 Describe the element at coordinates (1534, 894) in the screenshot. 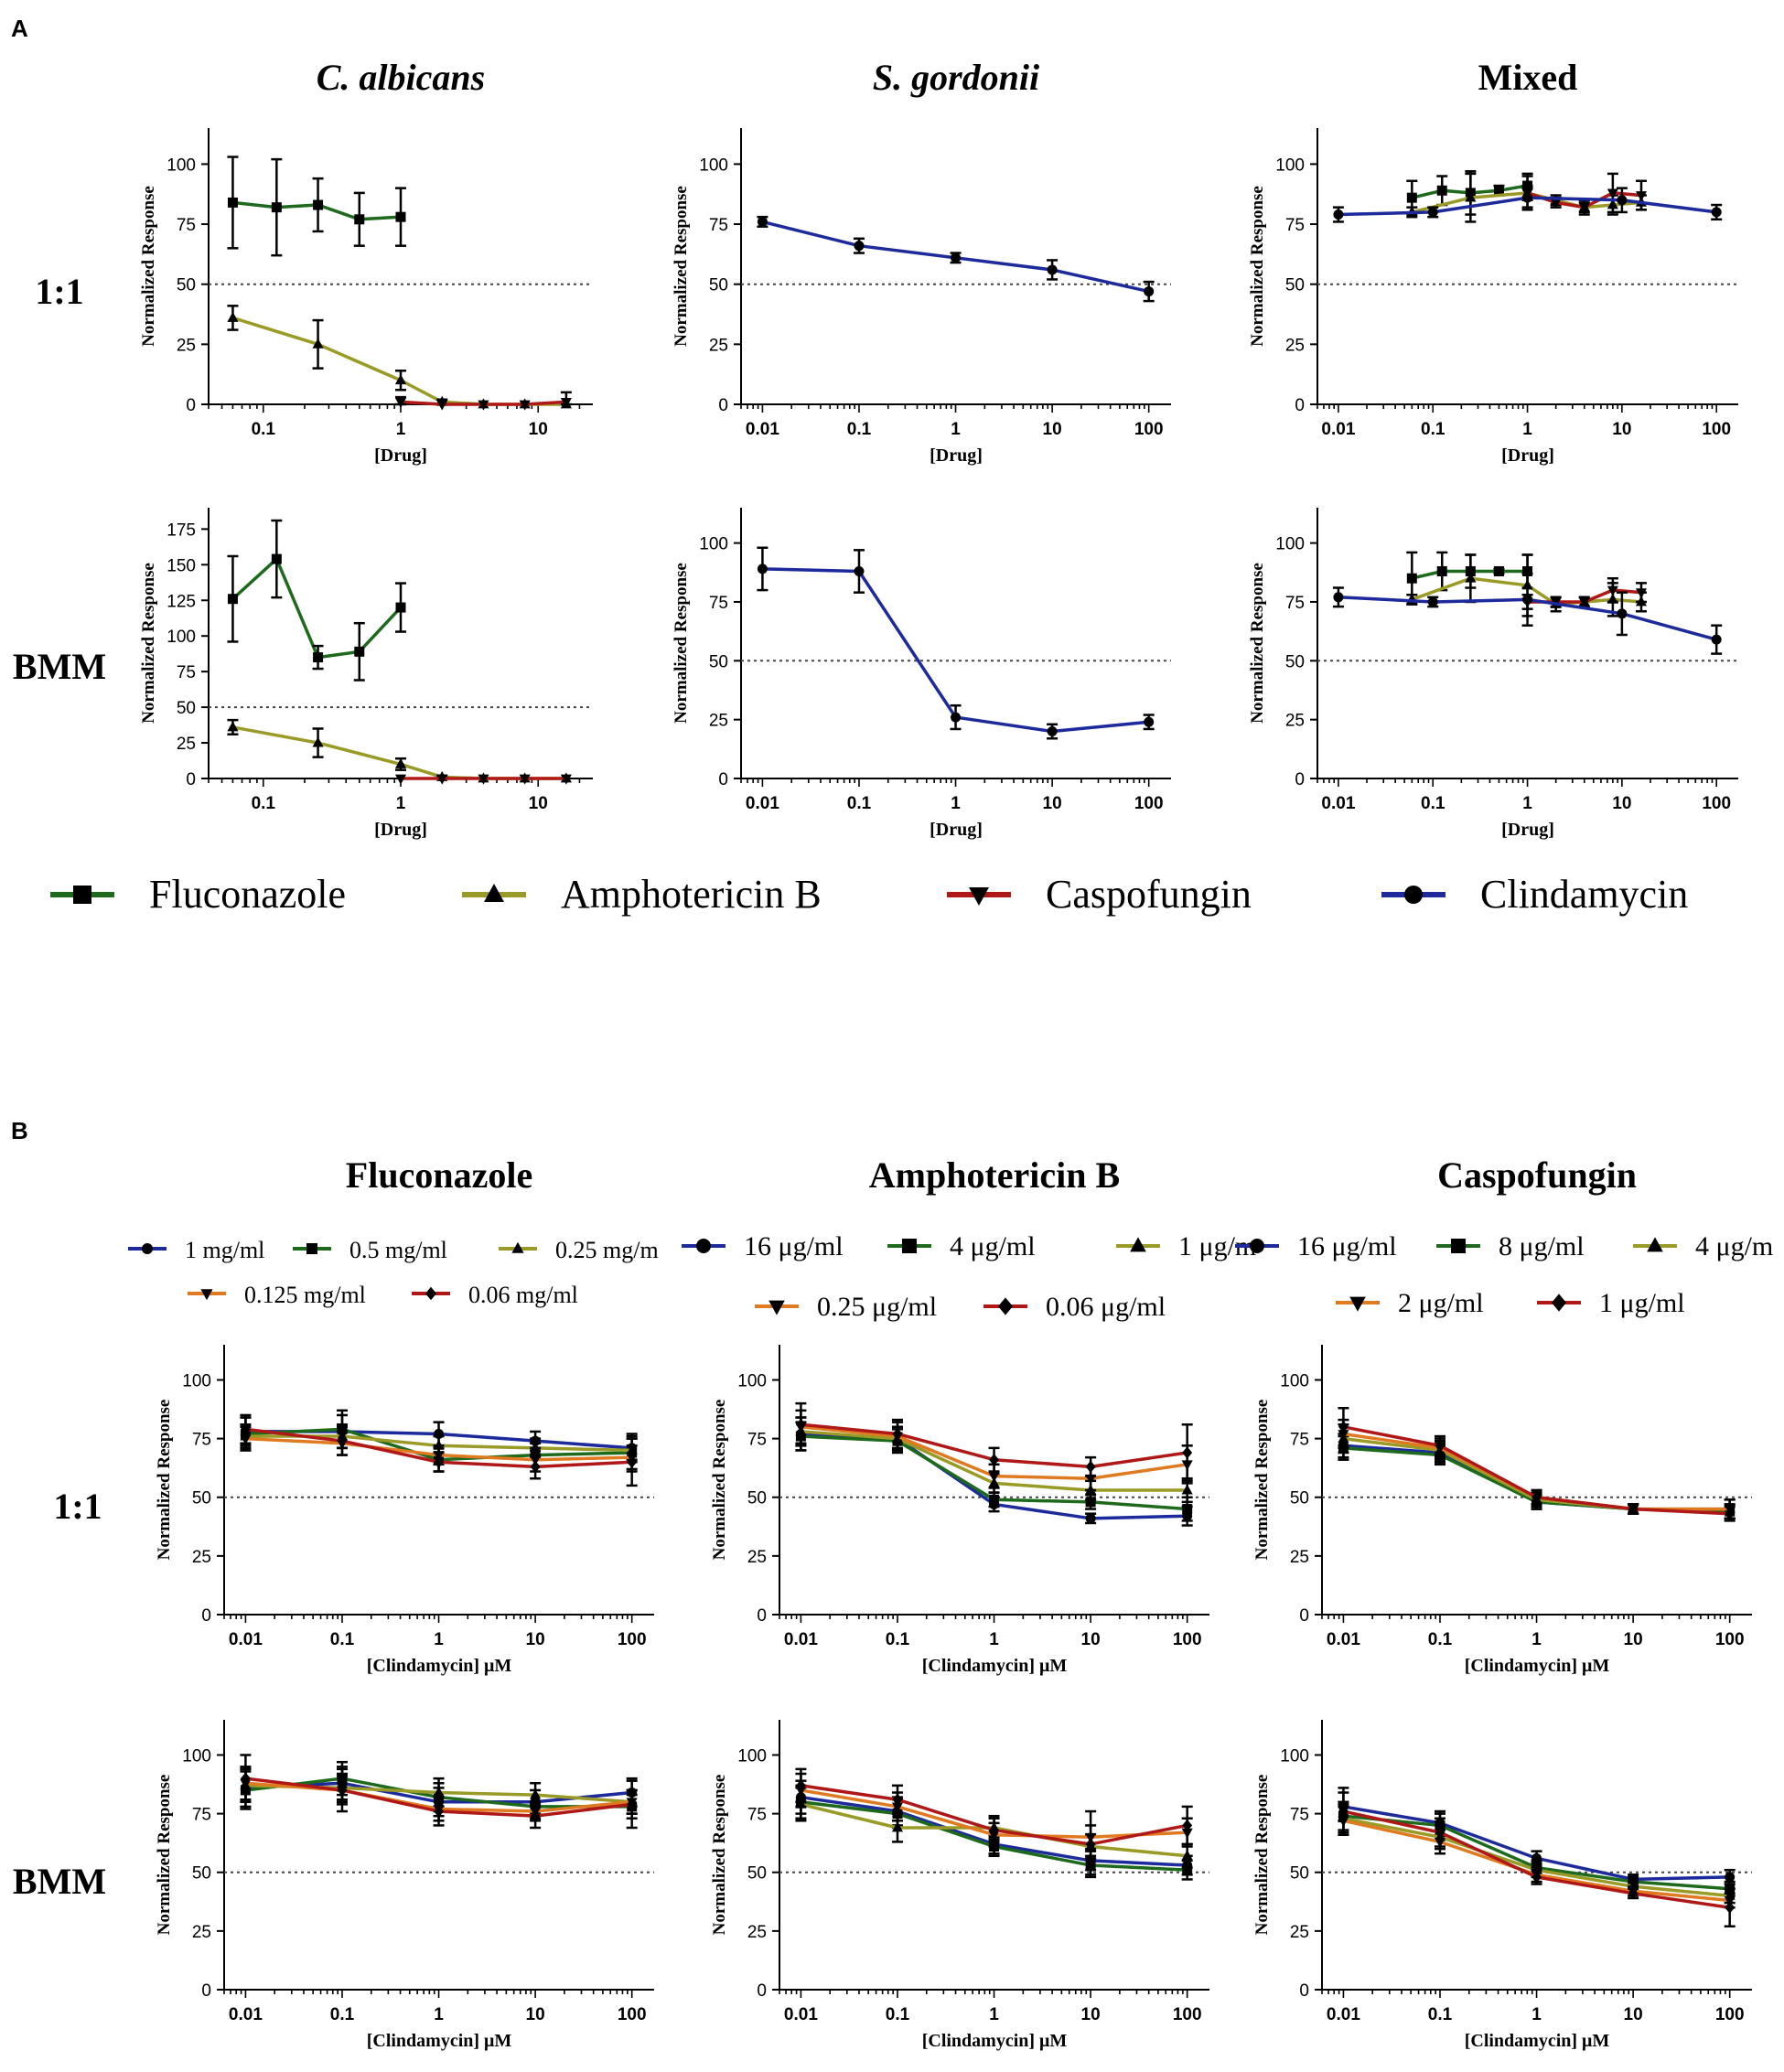

I see `legend-item: Clindamycin` at that location.